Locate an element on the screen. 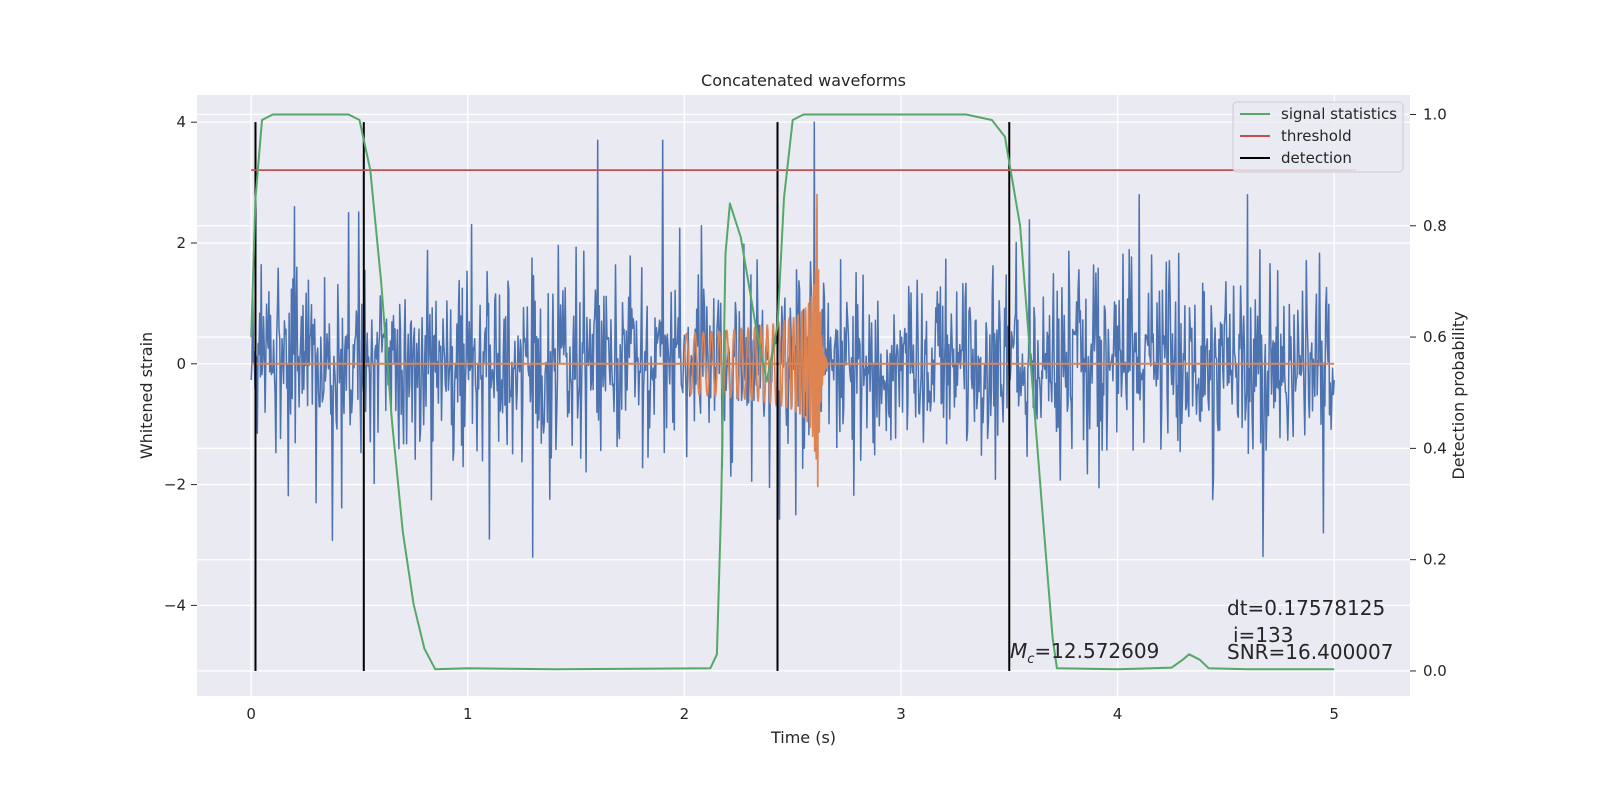  y-tick-label: −4 is located at coordinates (175, 605).